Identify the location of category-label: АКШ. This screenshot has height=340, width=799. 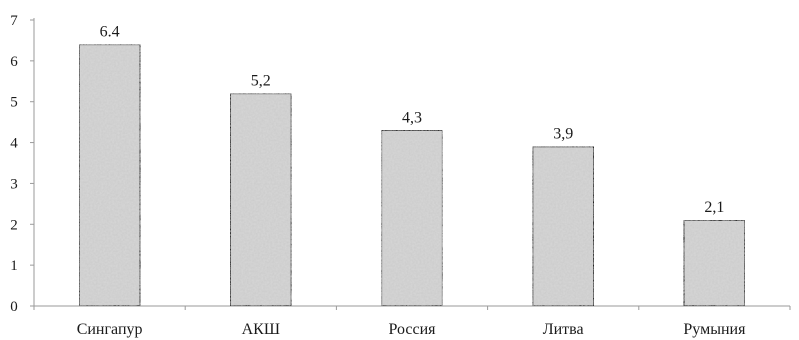
(261, 329).